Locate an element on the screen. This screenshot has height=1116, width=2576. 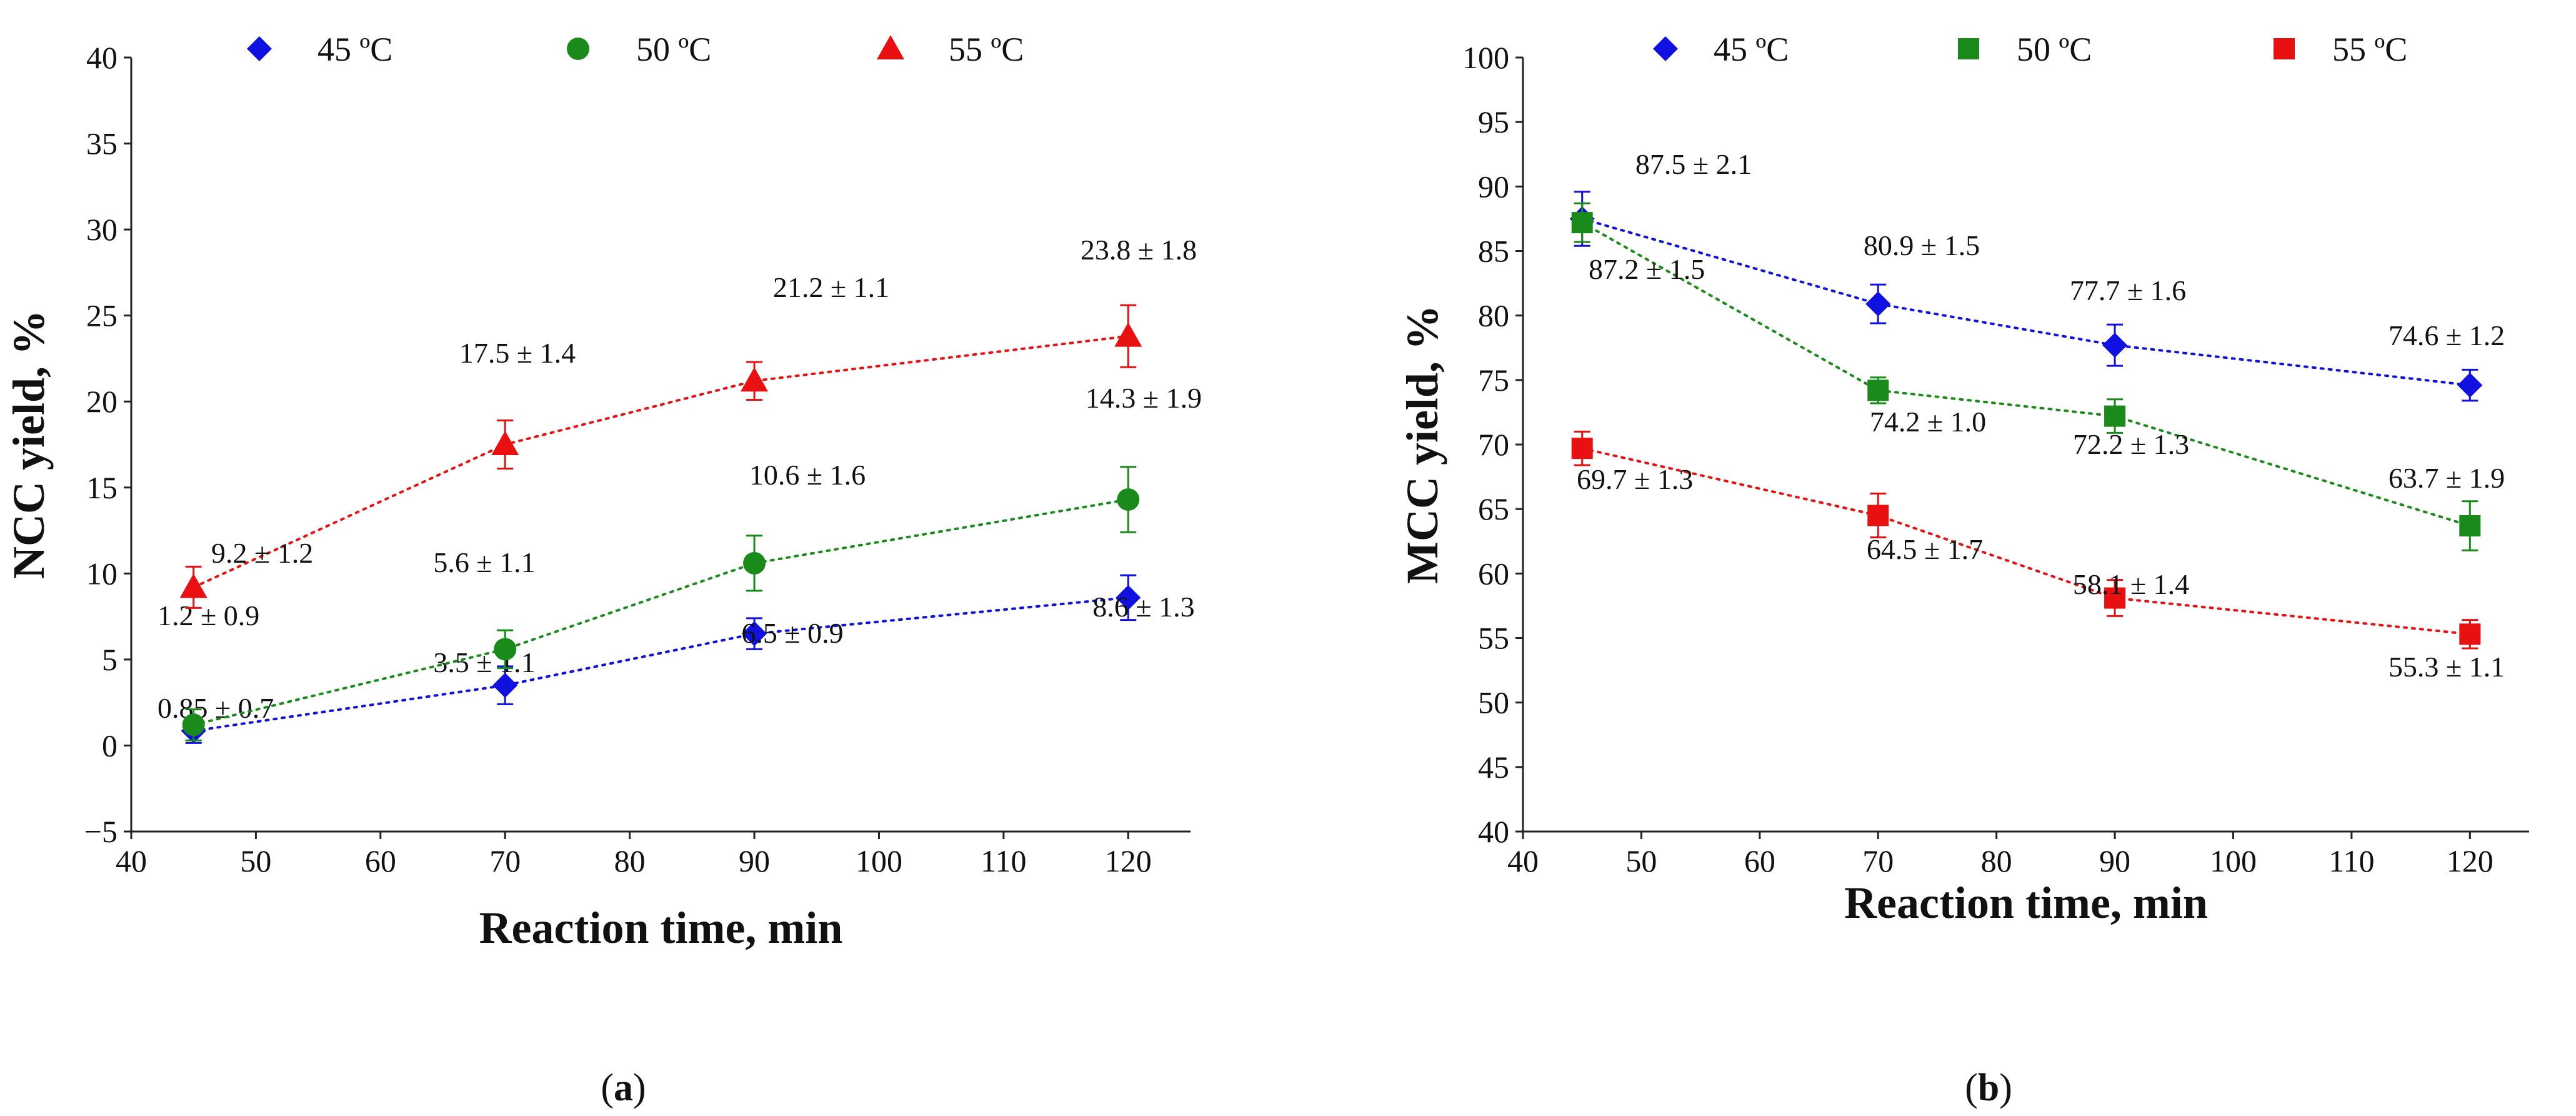
data-label: 0.85 ± 0.7 is located at coordinates (215, 708).